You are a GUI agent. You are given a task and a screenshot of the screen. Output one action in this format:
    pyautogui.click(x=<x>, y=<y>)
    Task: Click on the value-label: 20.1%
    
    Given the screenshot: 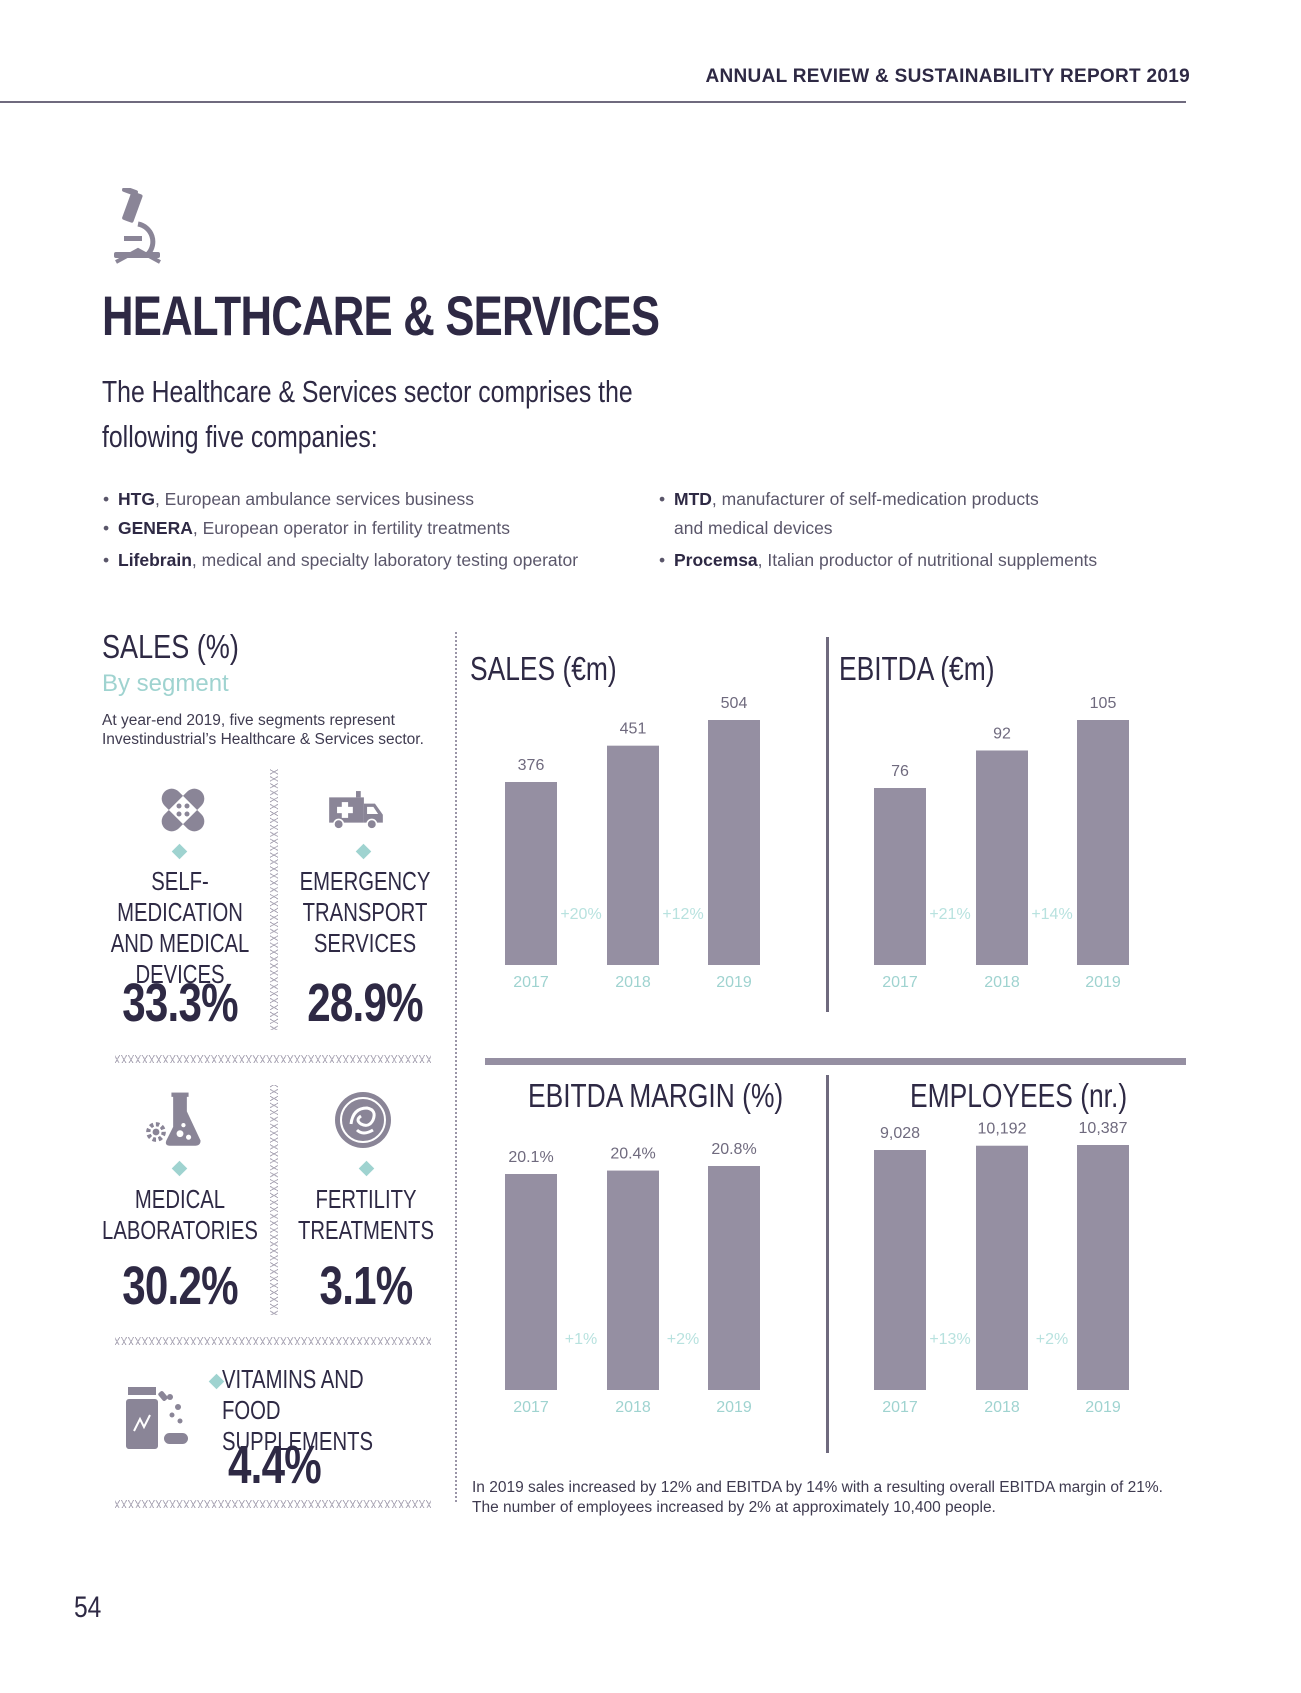 What is the action you would take?
    pyautogui.click(x=530, y=1157)
    